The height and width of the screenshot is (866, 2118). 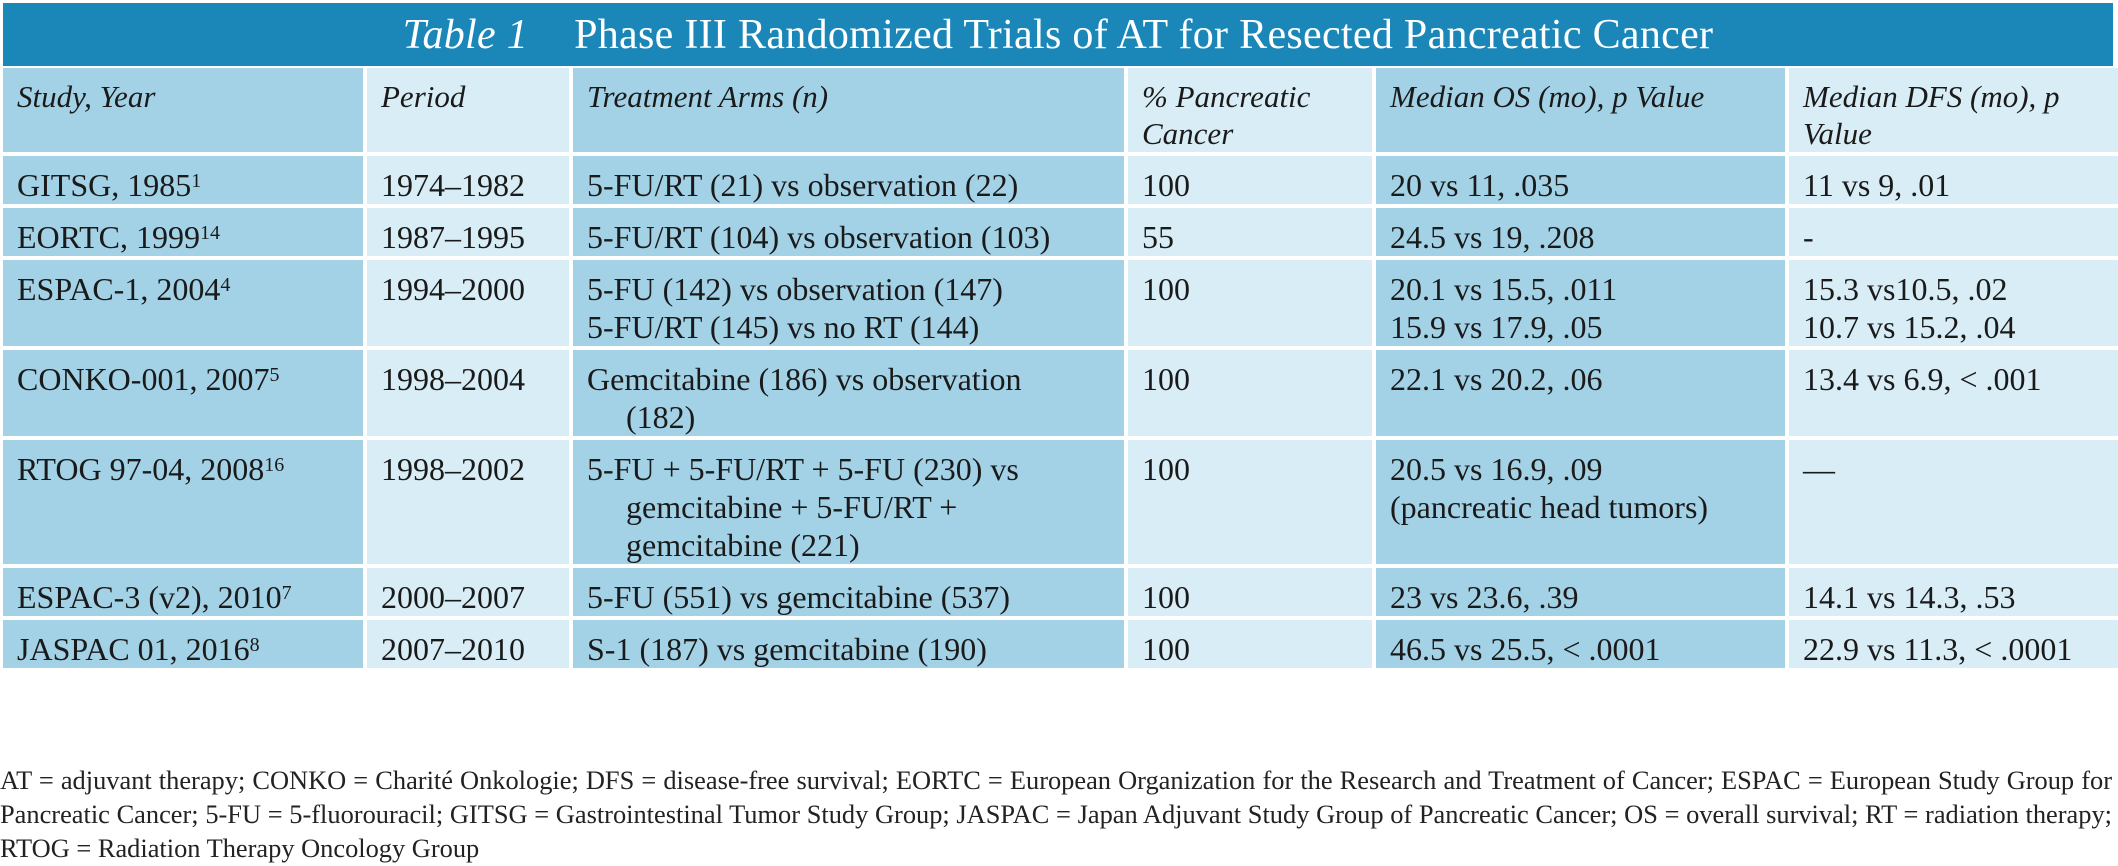 I want to click on reference-superscript: 16, so click(x=274, y=465).